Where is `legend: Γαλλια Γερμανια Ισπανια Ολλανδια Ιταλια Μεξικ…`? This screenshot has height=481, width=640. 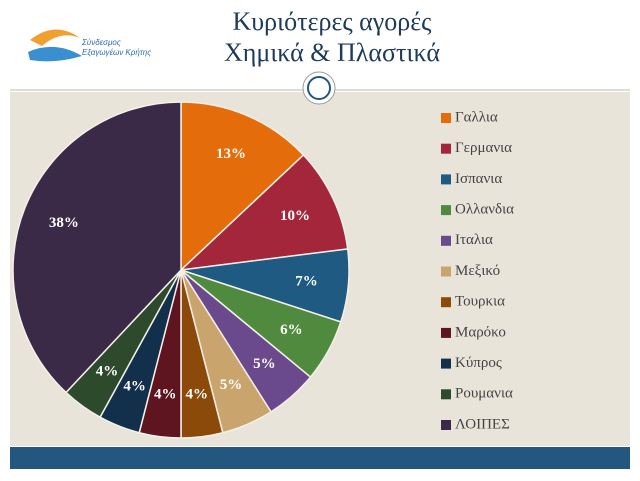
legend: Γαλλια Γερμανια Ισπανια Ολλανδια Ιταλια Μεξικ… is located at coordinates (477, 270).